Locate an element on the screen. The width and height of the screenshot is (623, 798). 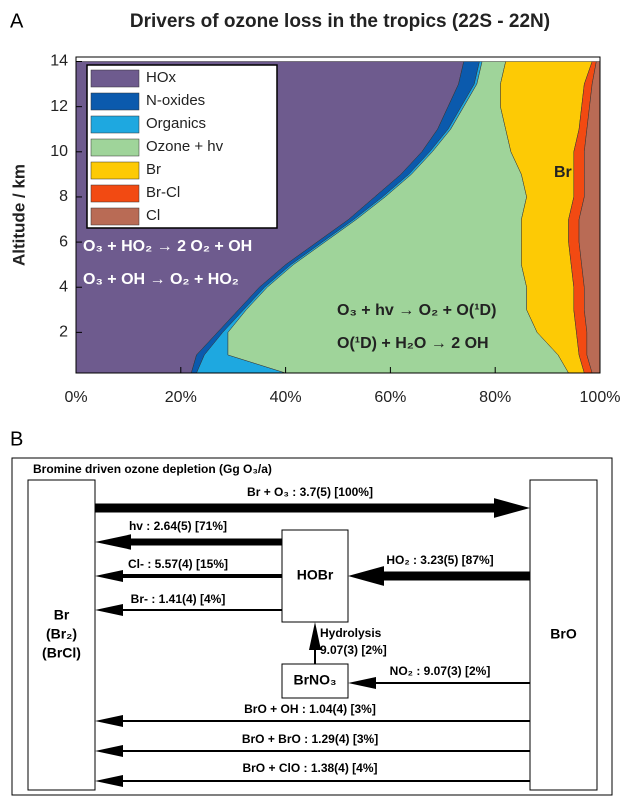
edge-label: hv : 2.64(5) [71%] is located at coordinates (178, 526).